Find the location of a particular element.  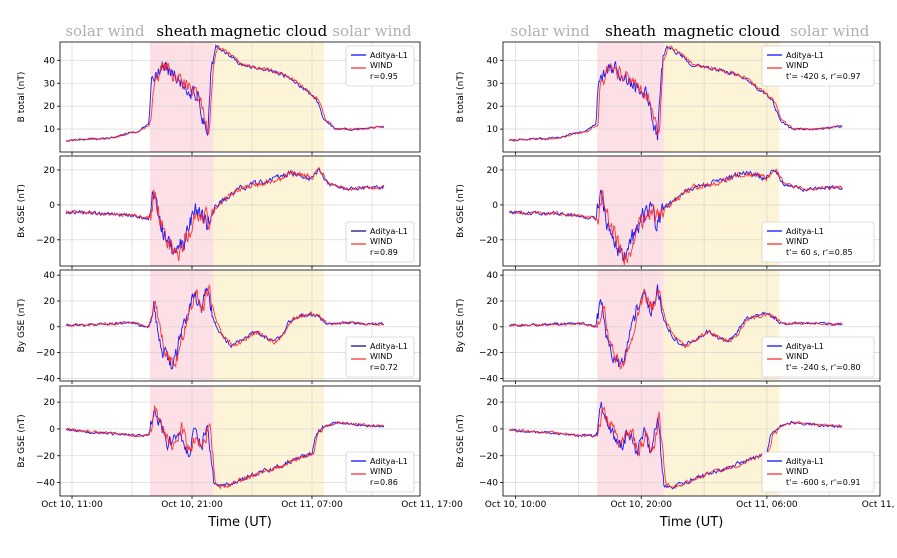

legend-stat: r=0.89 is located at coordinates (384, 252).